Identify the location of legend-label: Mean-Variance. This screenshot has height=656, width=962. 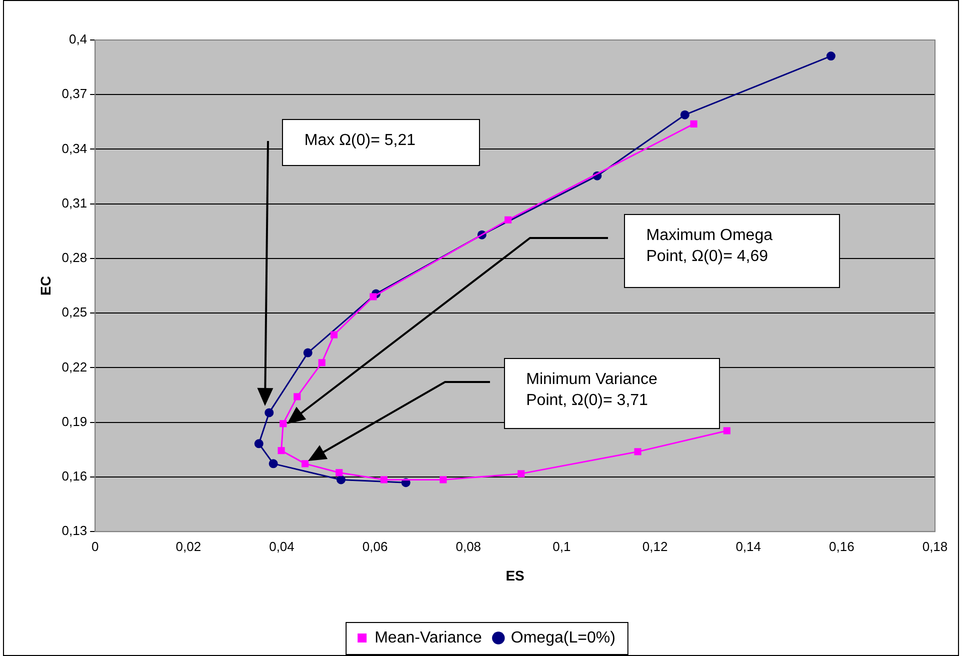
(428, 637).